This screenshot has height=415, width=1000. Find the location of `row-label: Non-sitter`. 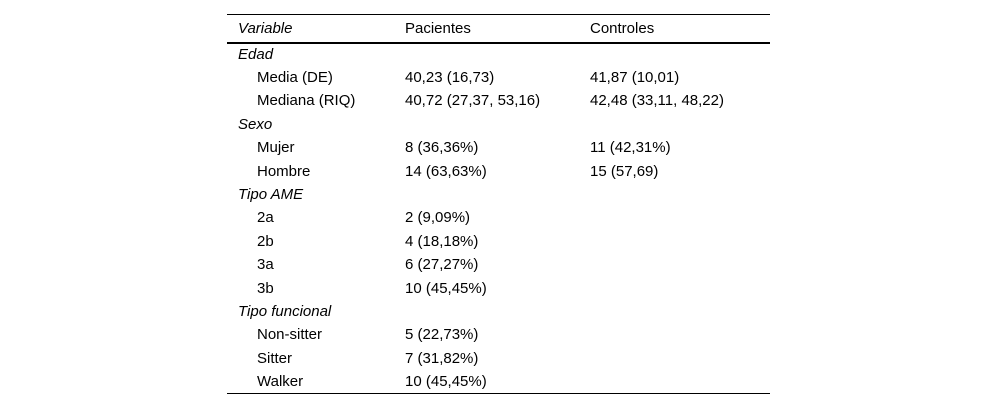

row-label: Non-sitter is located at coordinates (290, 335).